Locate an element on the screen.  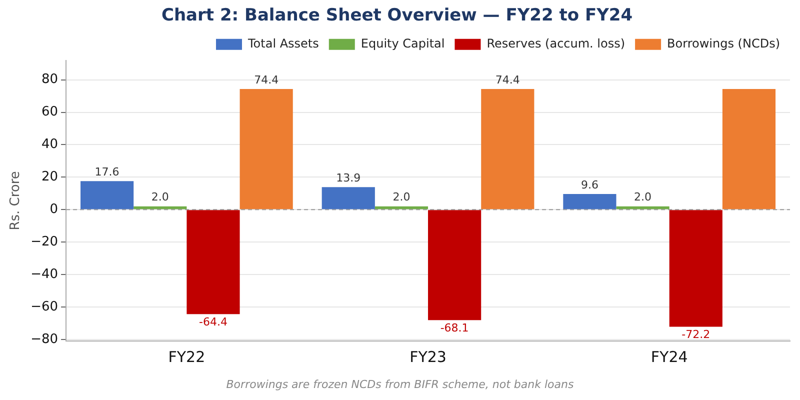
y-axis-title: Rs. Crore is located at coordinates (16, 200).